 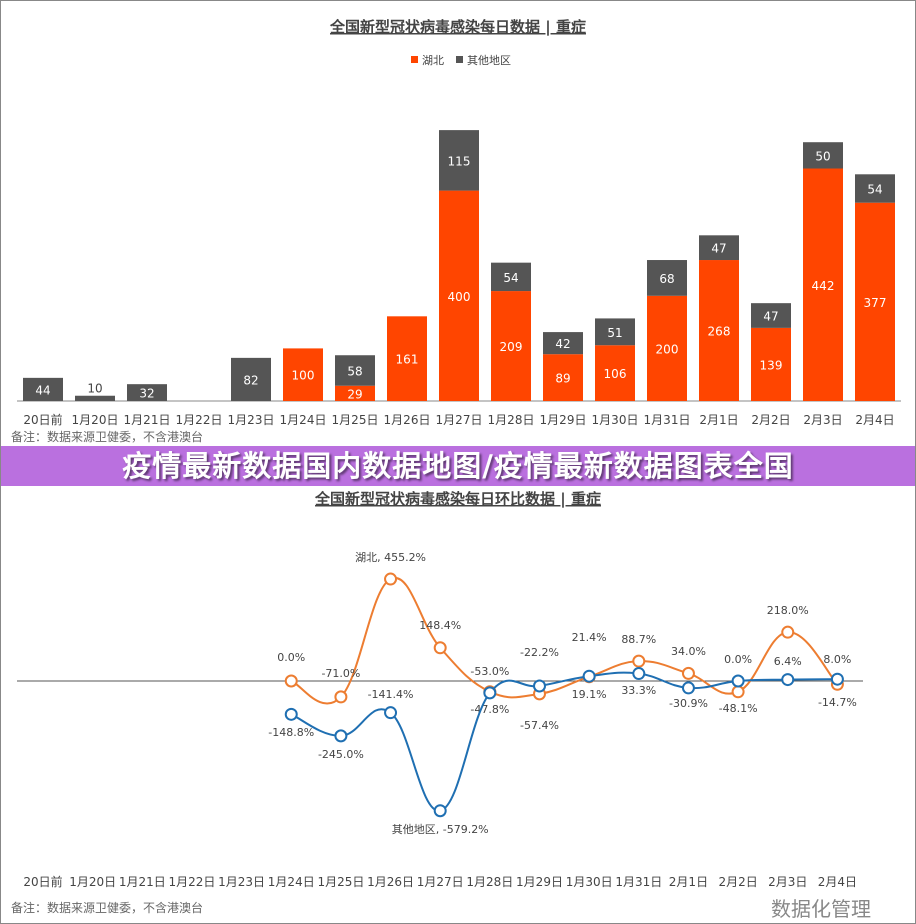 I want to click on line-x-tick: 2月3日, so click(x=787, y=882).